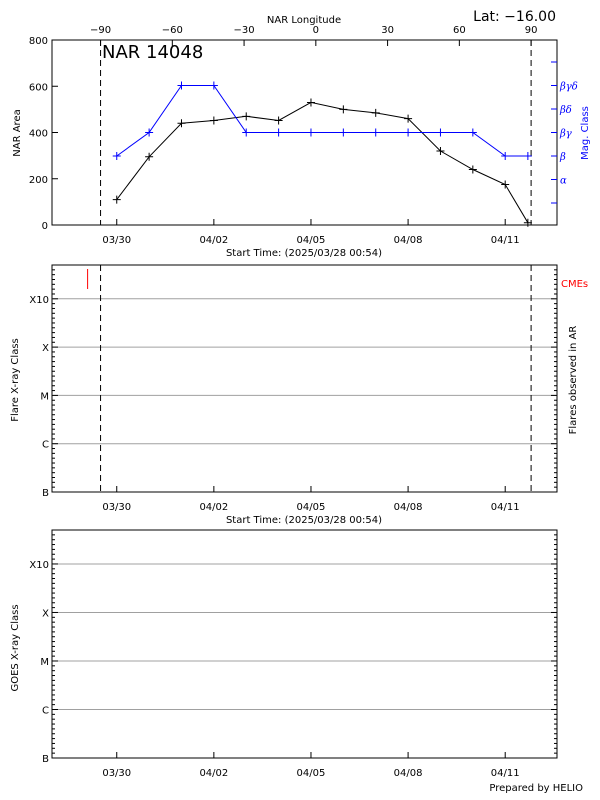  I want to click on mag-class-label: βδ, so click(565, 110).